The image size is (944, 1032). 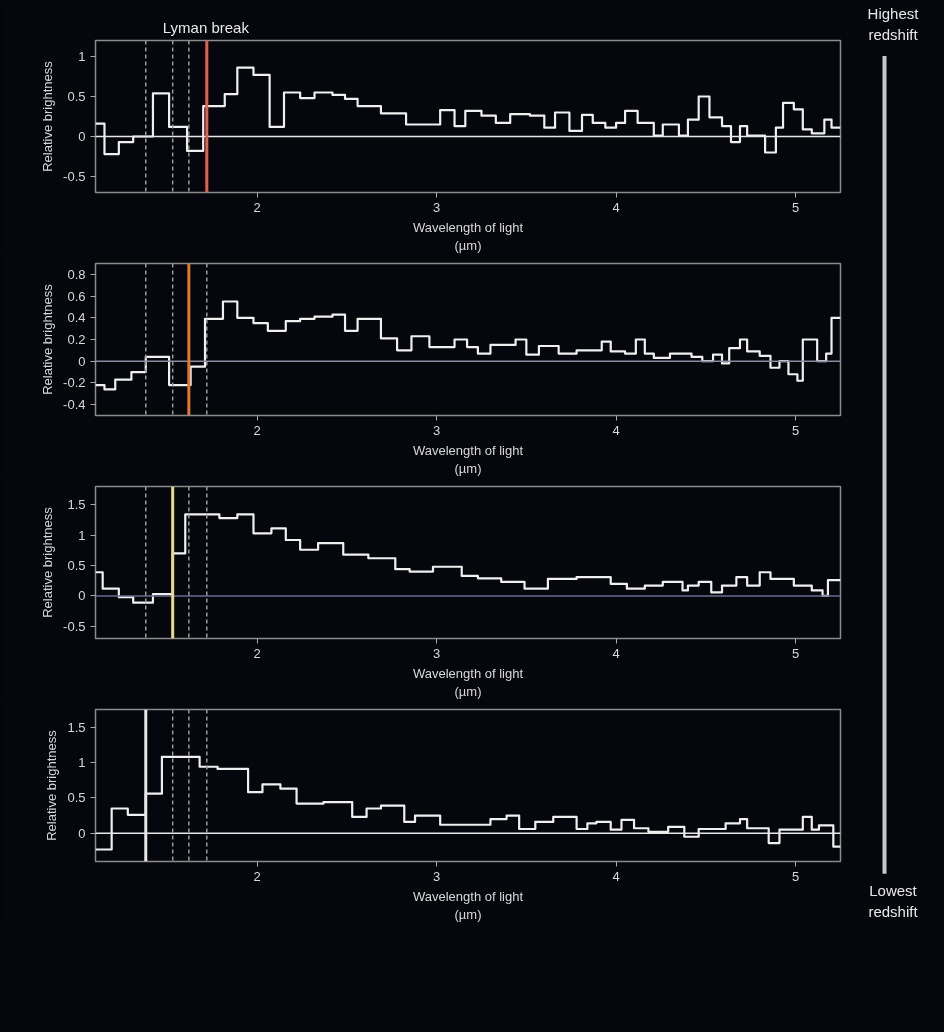 I want to click on y-tick-label: 0.4, so click(x=76, y=318).